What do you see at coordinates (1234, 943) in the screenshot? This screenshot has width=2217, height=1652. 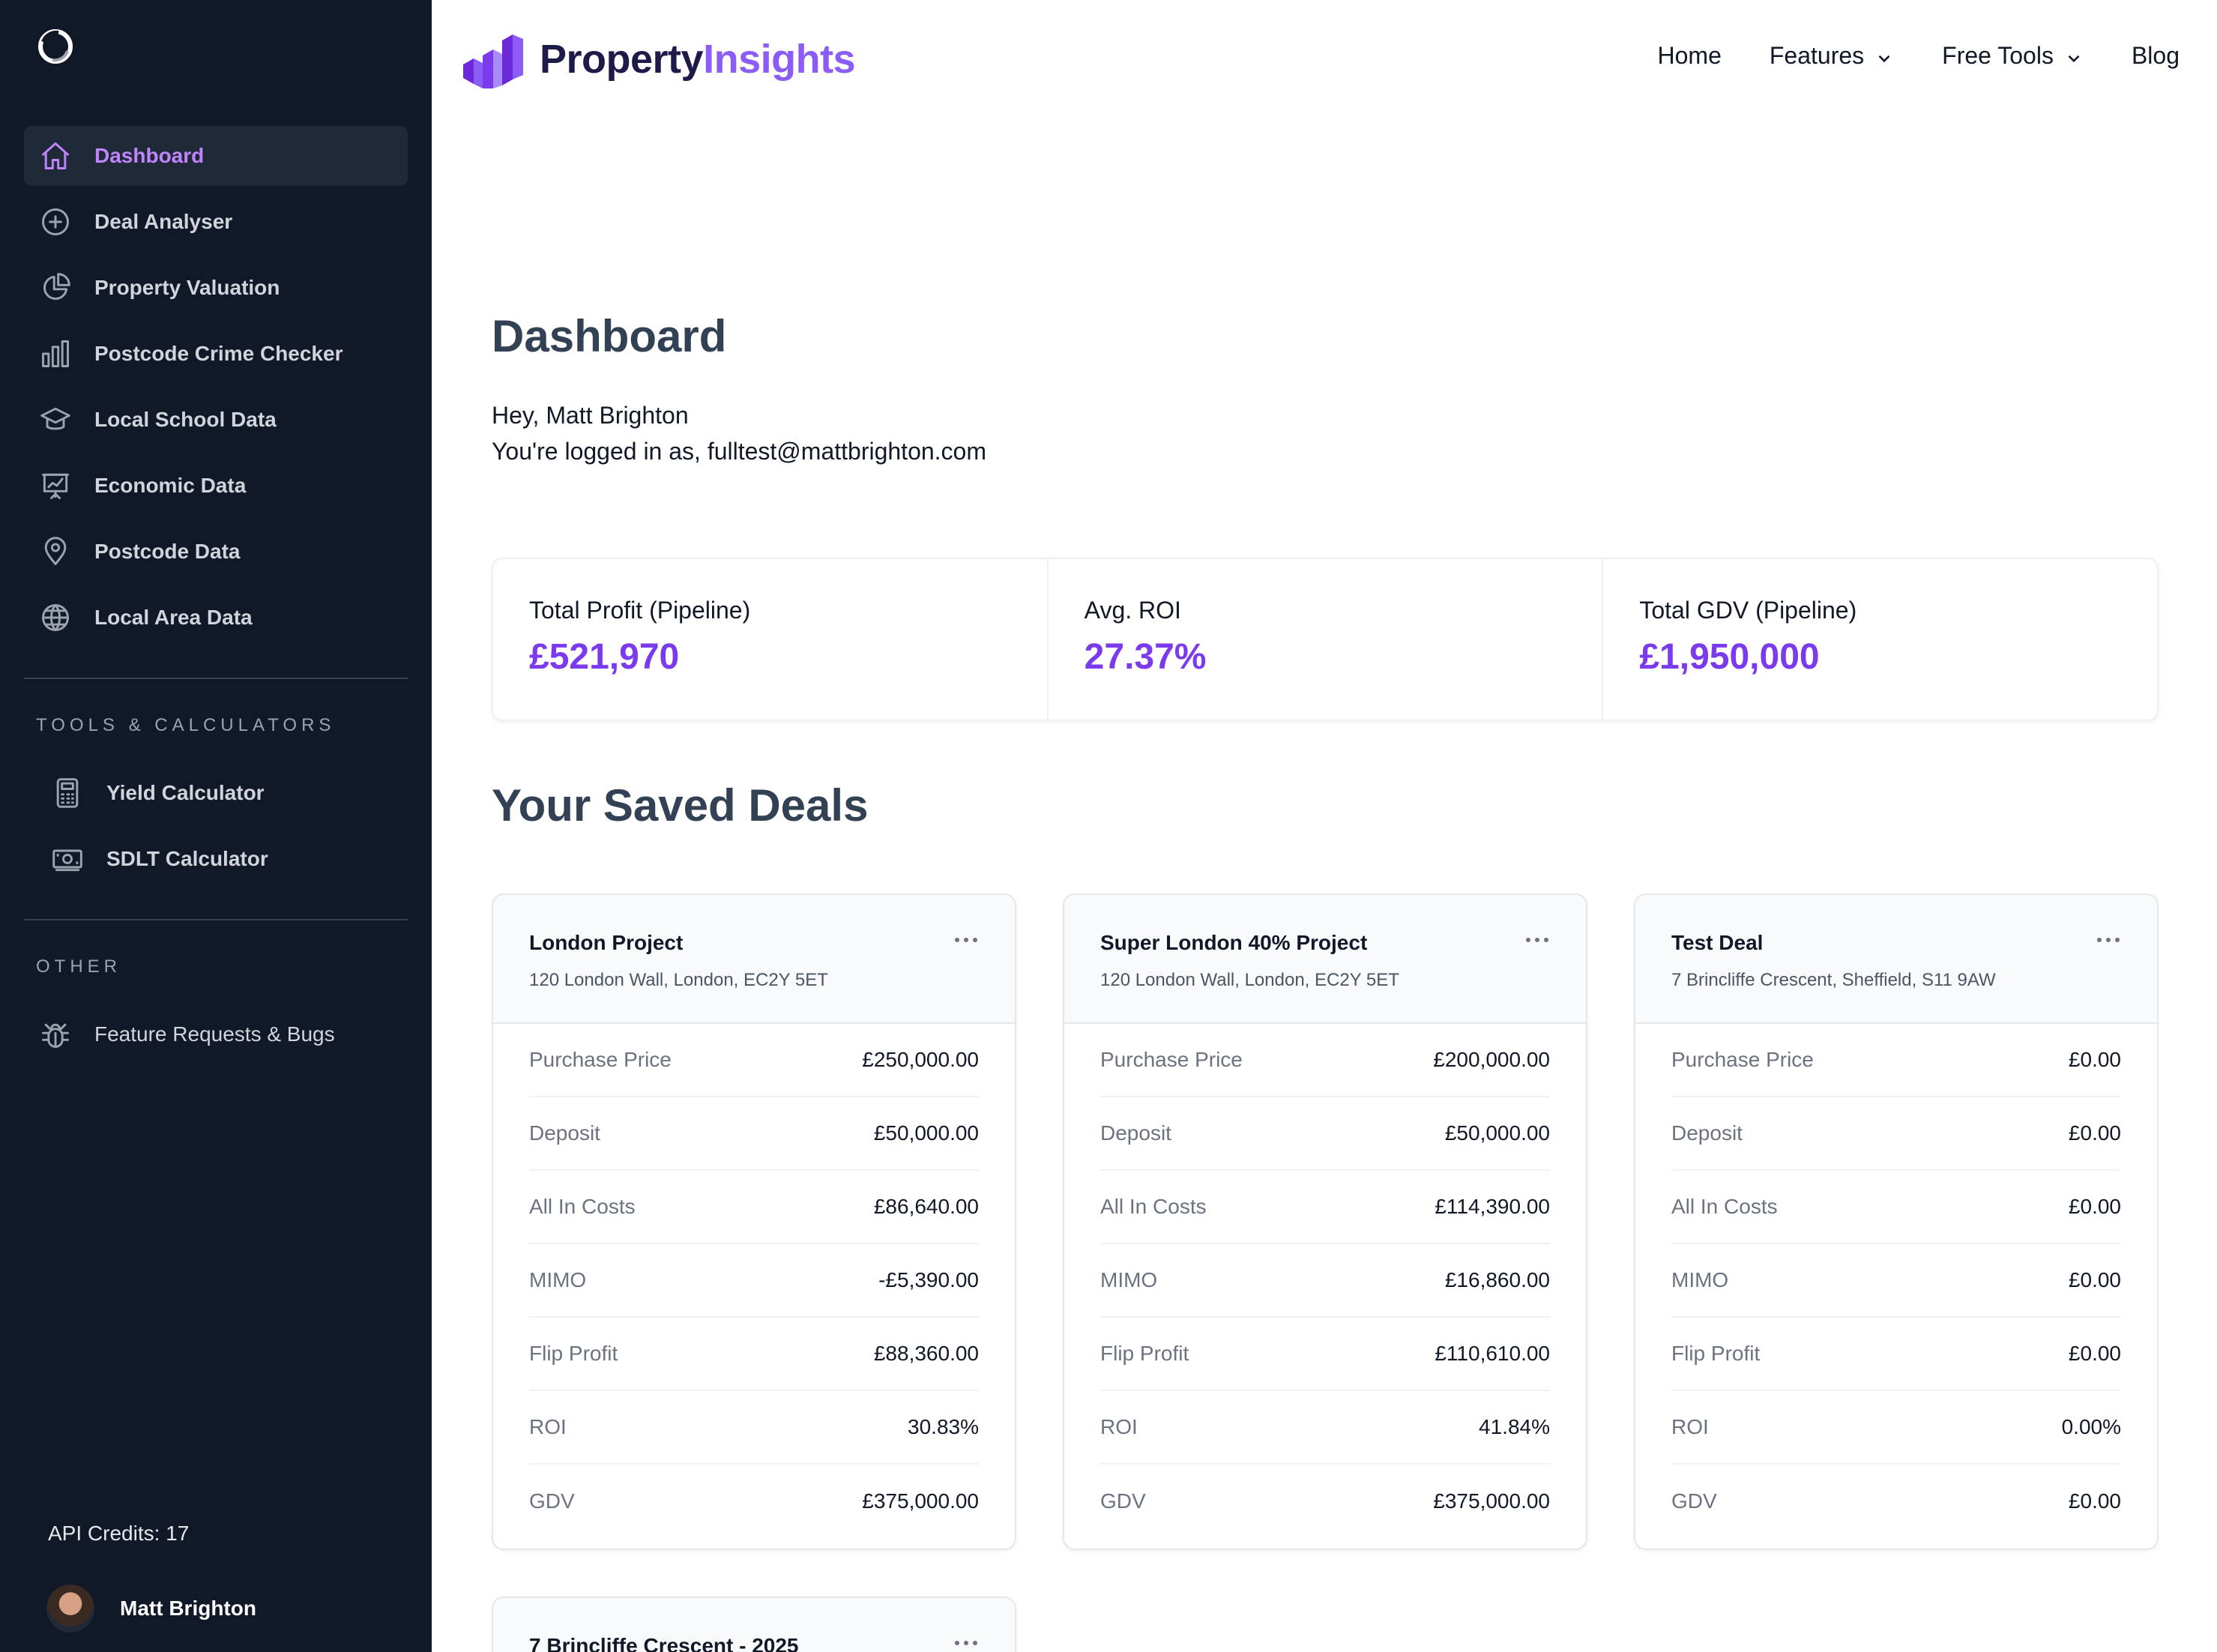 I see `deal-name: Super London 40% Project` at bounding box center [1234, 943].